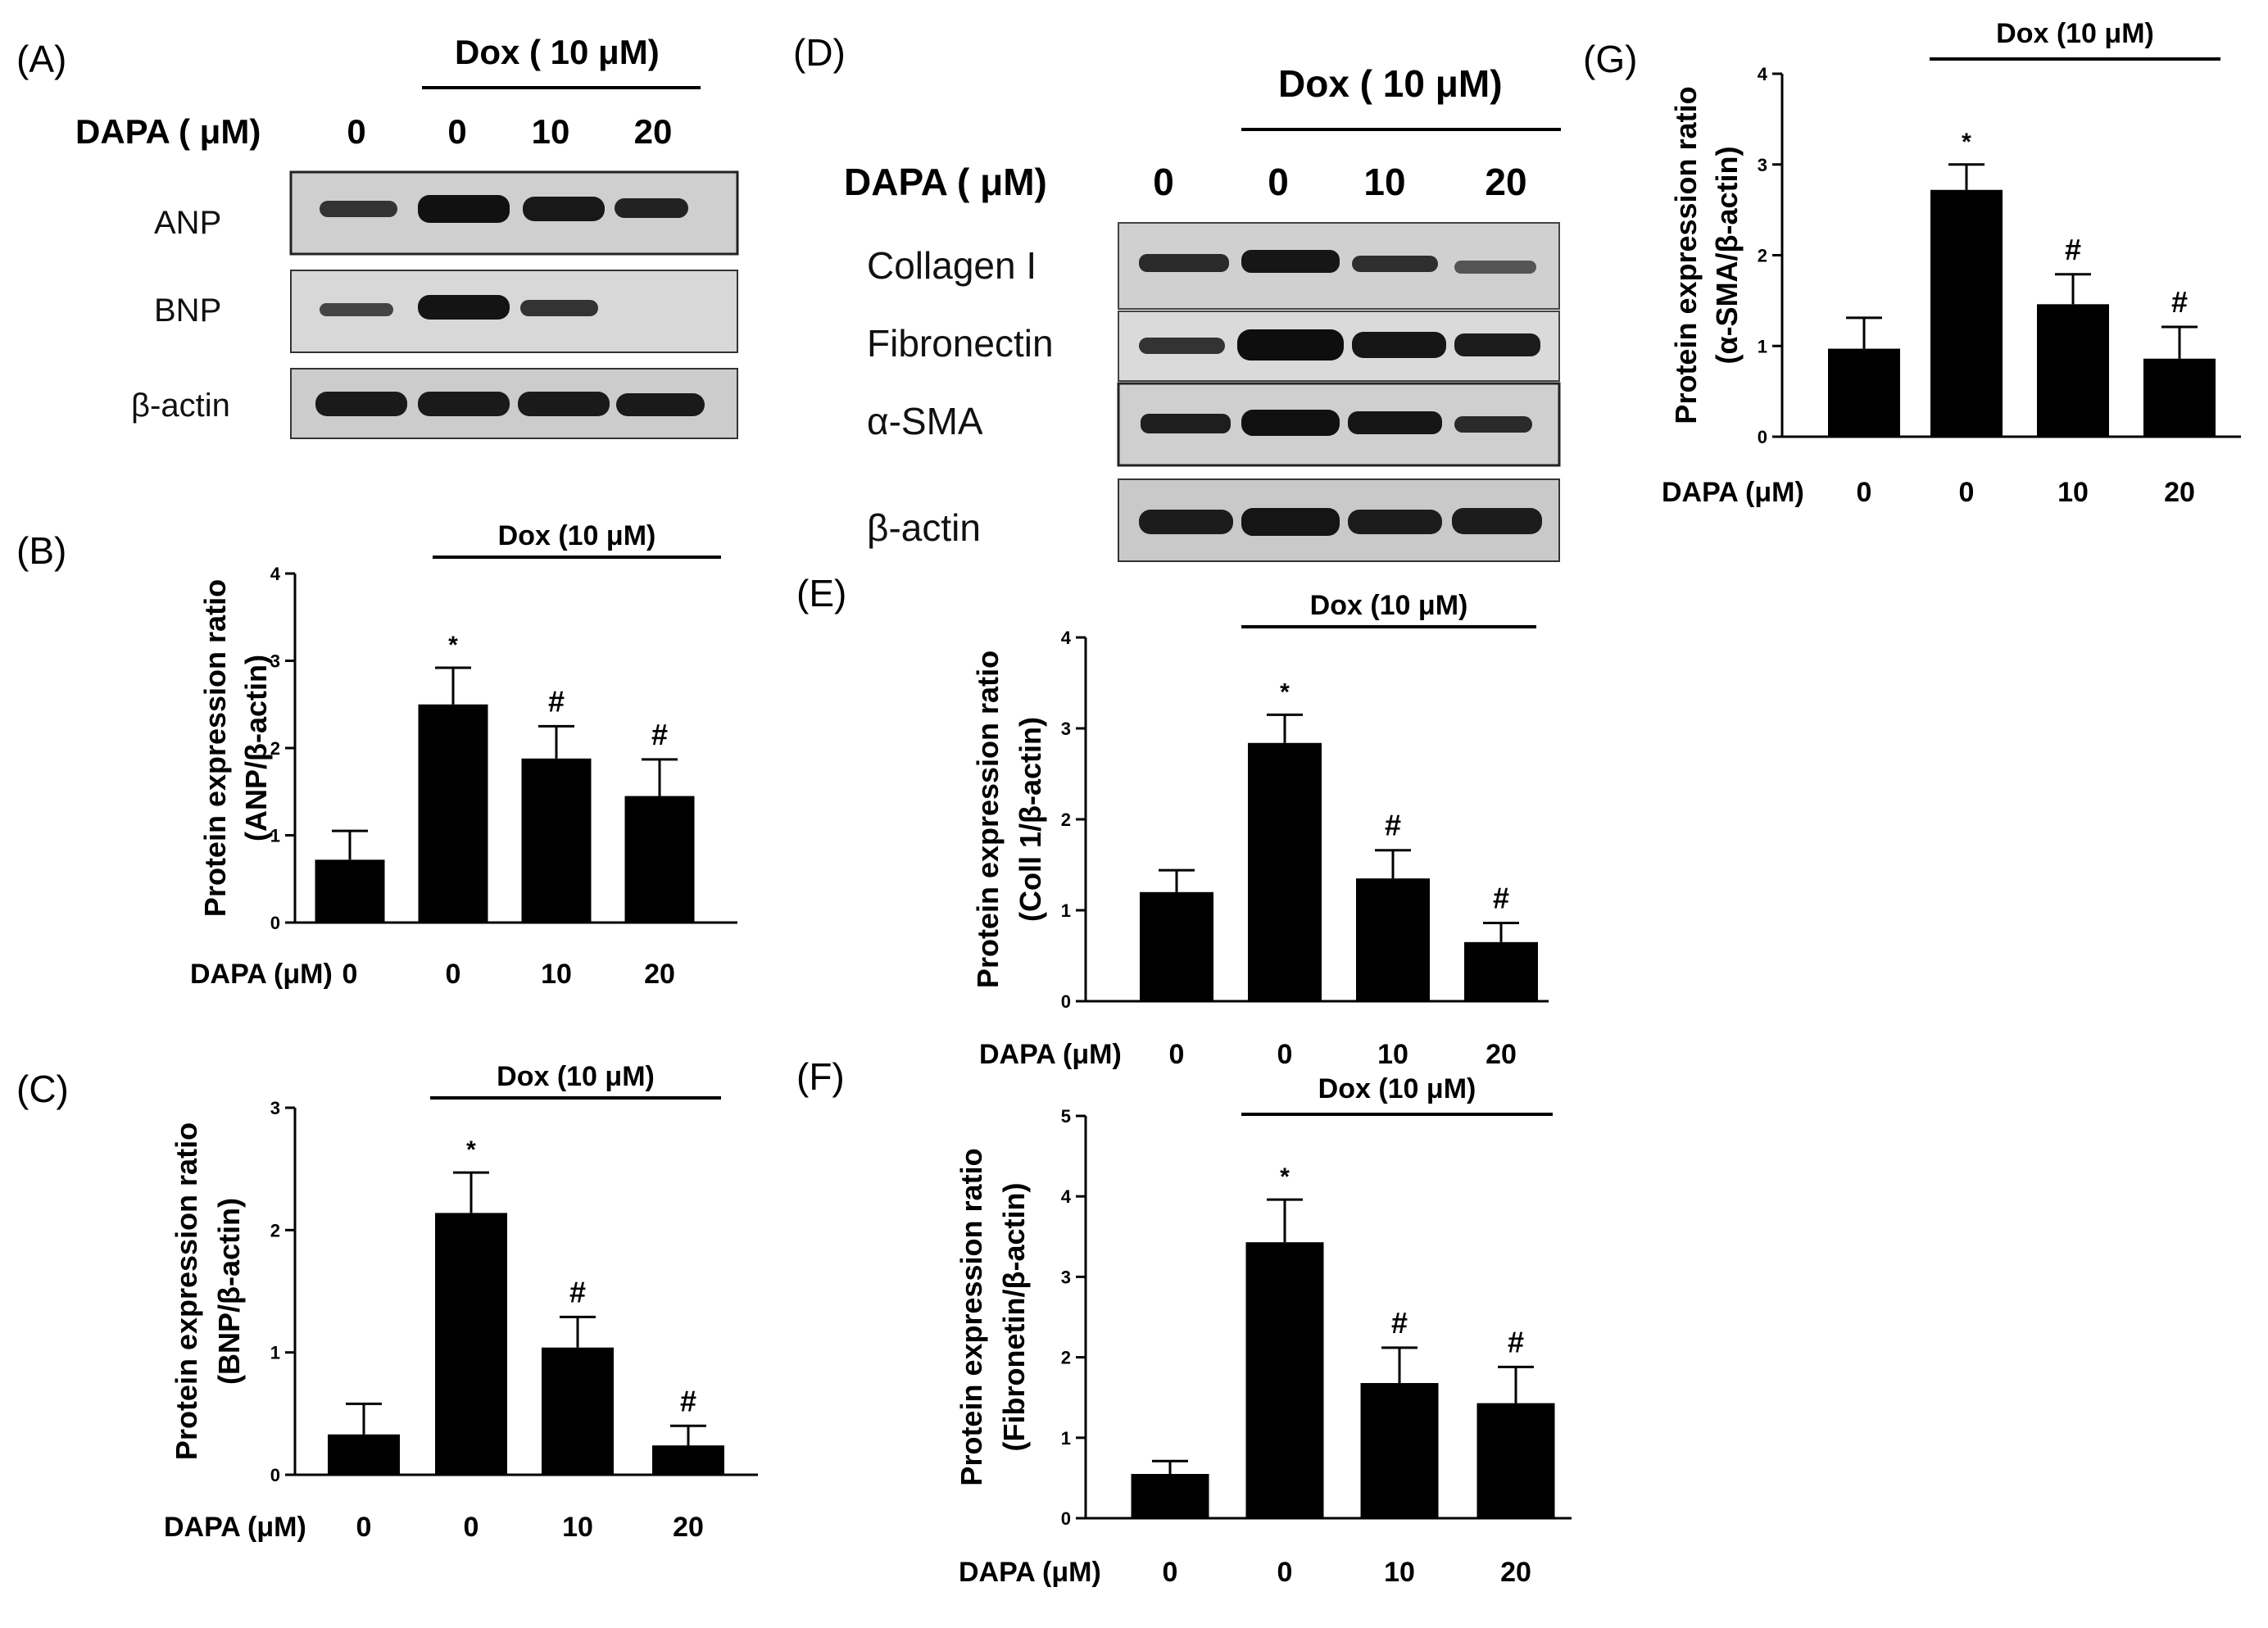 This screenshot has height=1628, width=2268. Describe the element at coordinates (275, 836) in the screenshot. I see `chart-b-ytick-label: 1` at that location.